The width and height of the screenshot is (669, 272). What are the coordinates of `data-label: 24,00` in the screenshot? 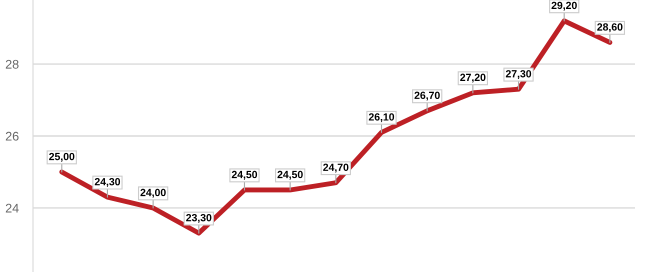 It's located at (153, 193).